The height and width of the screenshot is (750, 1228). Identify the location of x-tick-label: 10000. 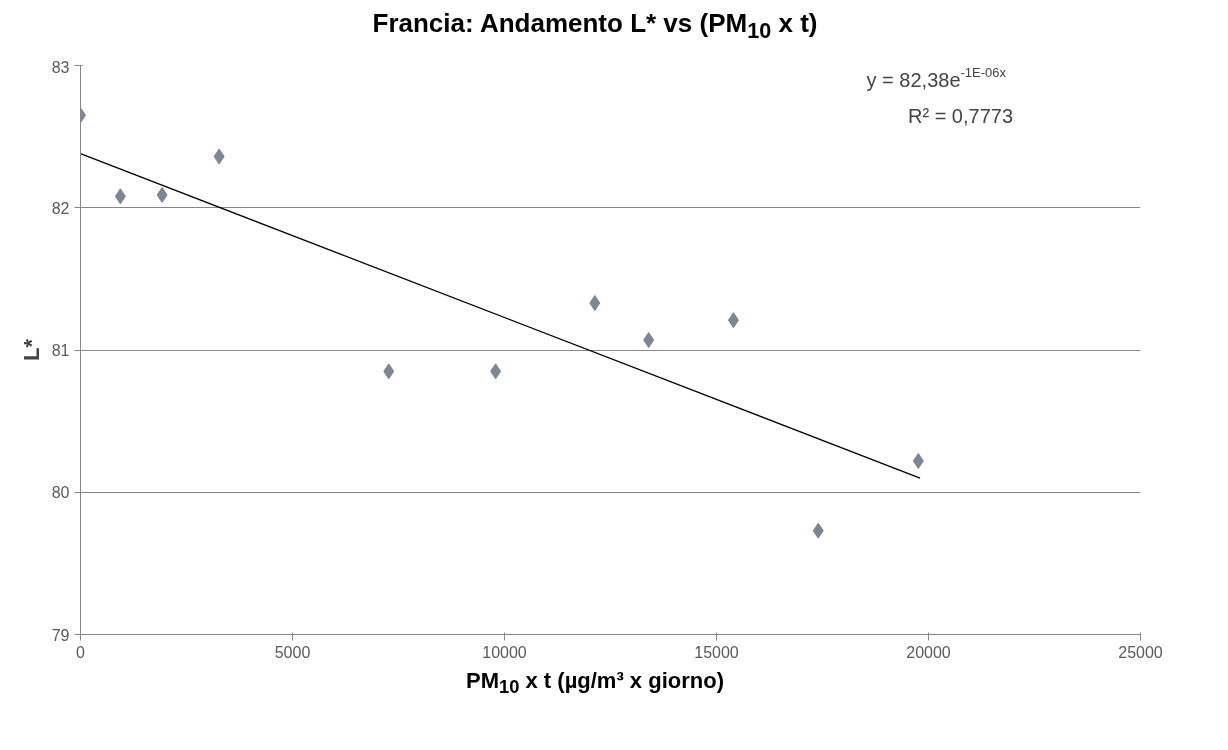
(504, 652).